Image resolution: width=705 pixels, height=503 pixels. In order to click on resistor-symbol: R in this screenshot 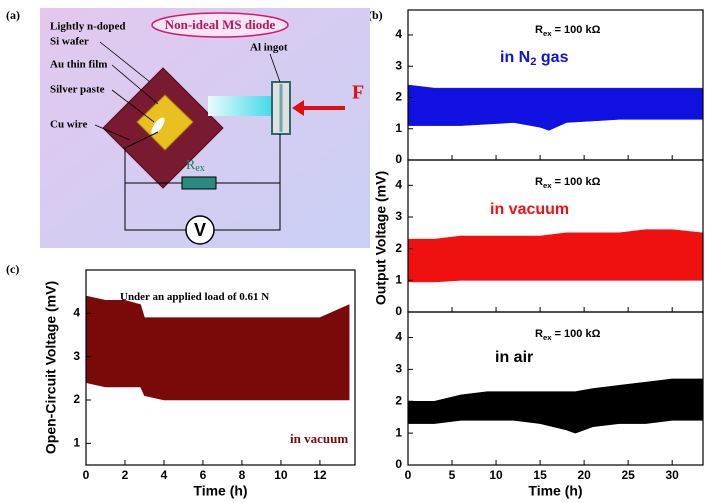, I will do `click(191, 165)`.